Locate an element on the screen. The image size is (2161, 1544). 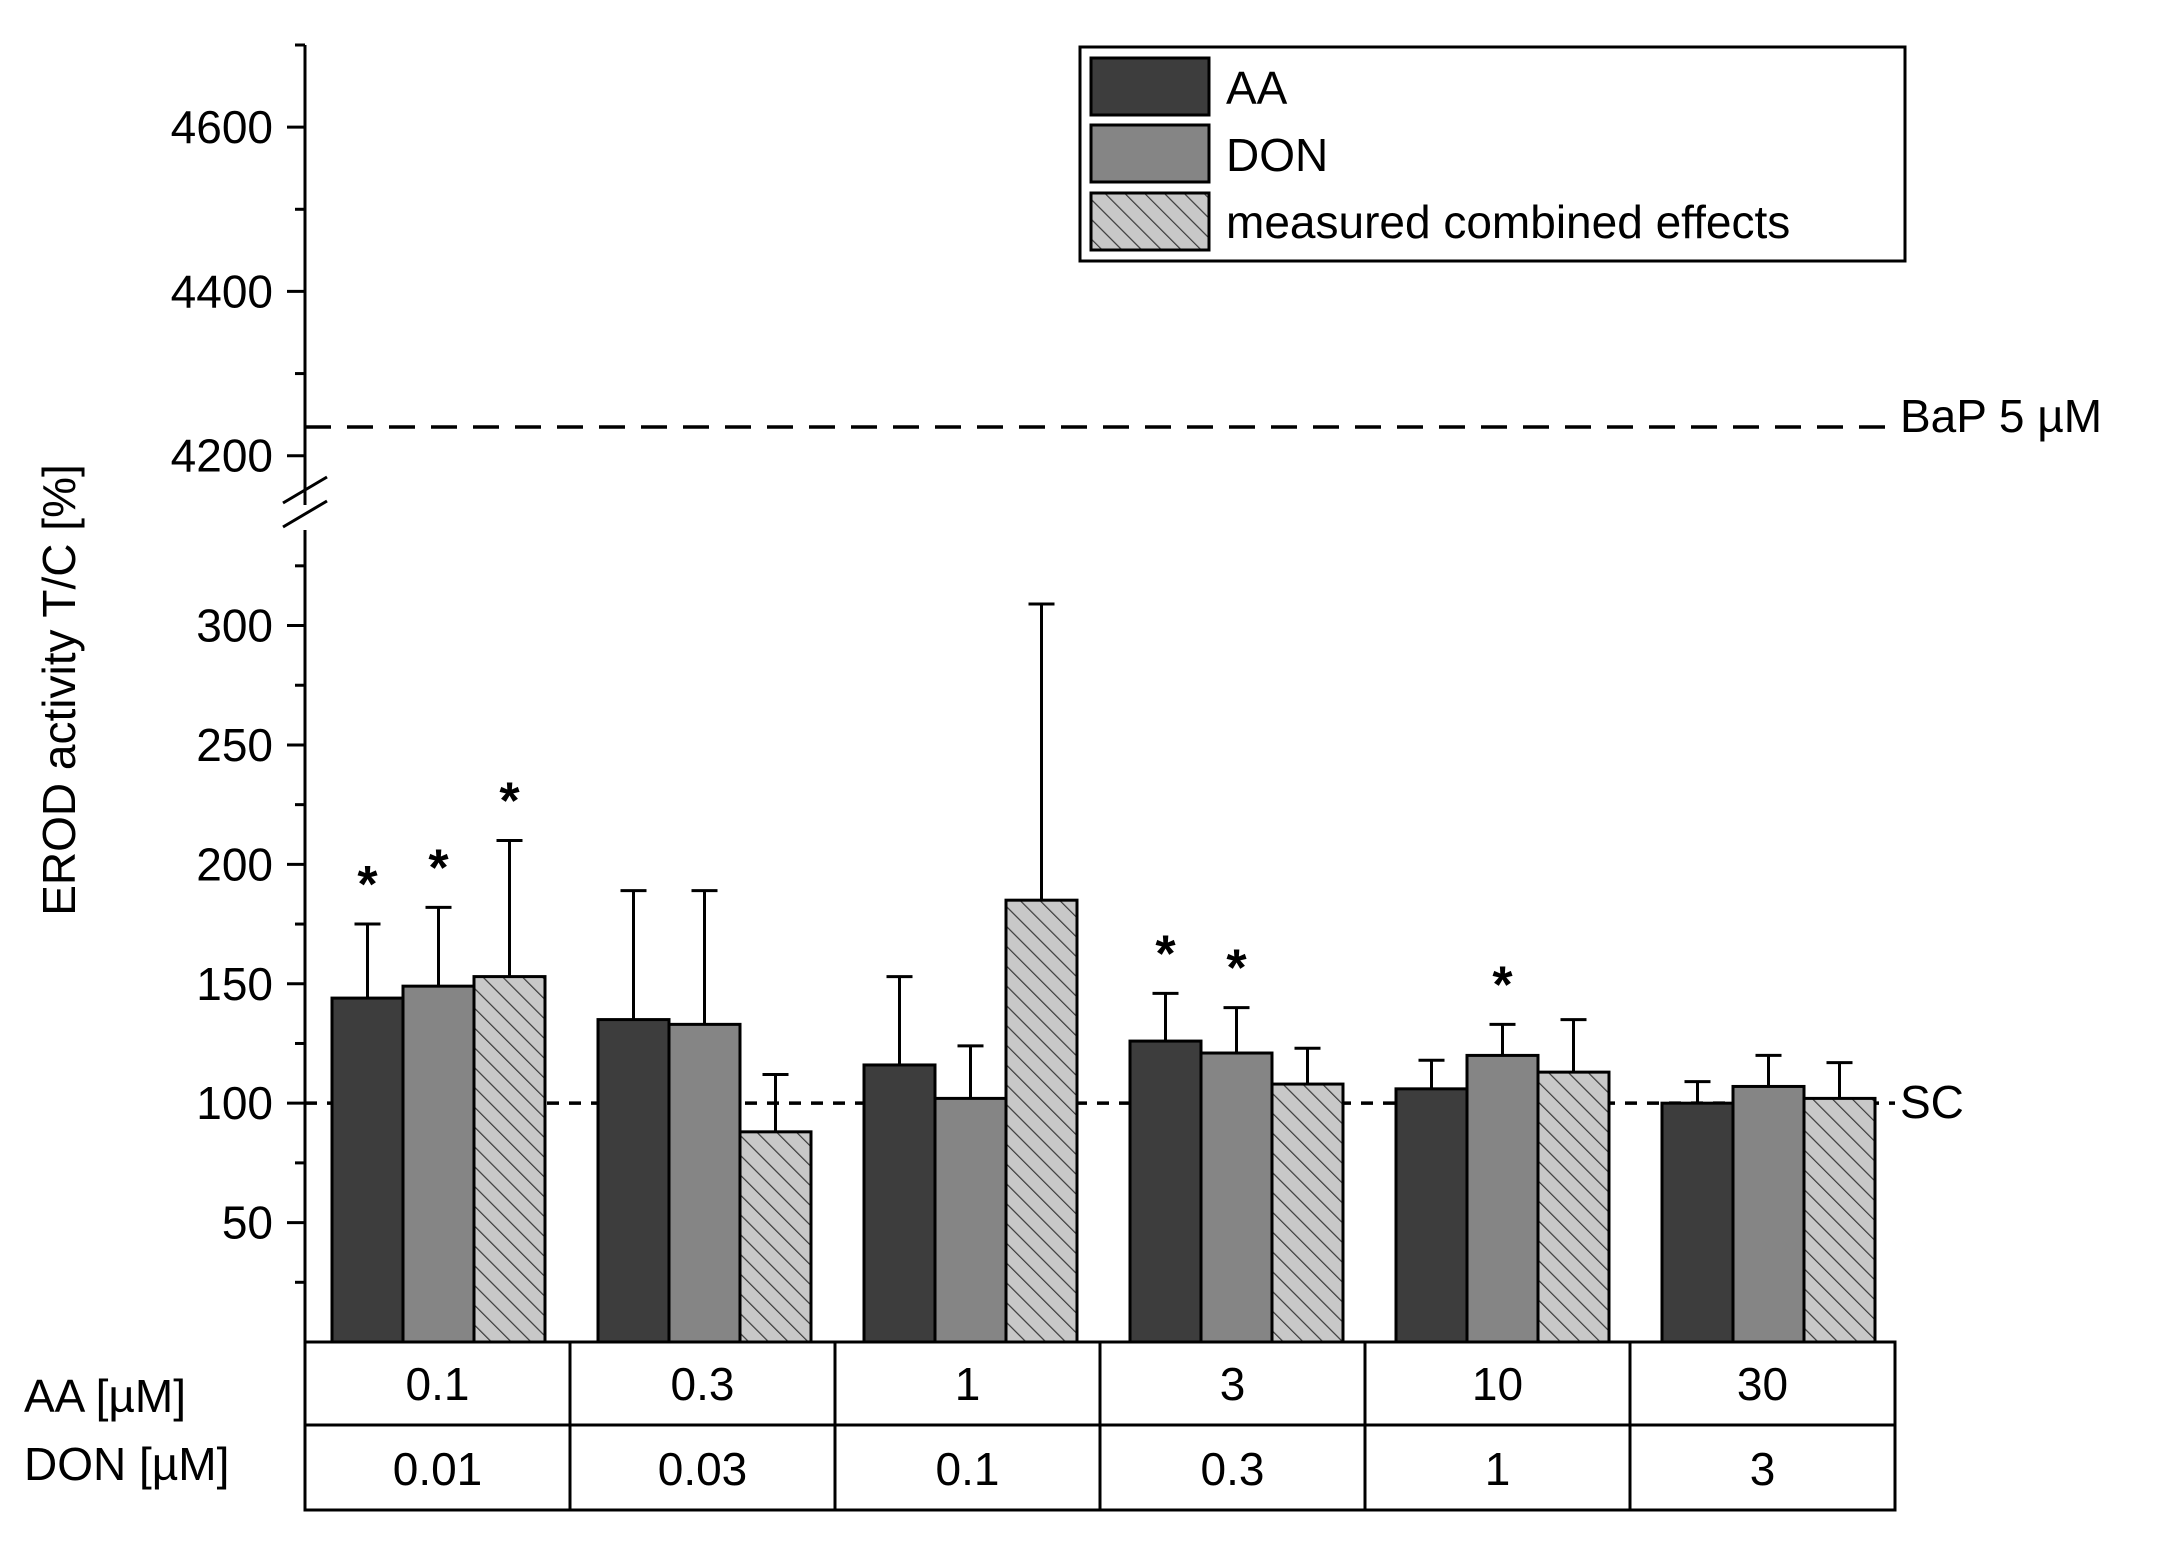
y-axis-title: EROD activity T/C [%] is located at coordinates (59, 690).